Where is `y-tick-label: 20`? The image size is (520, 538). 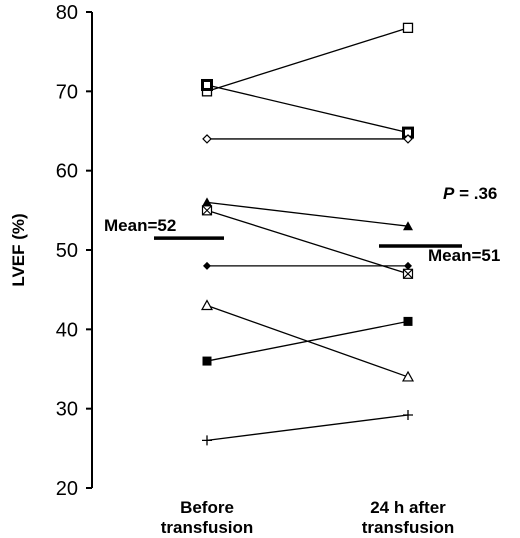 y-tick-label: 20 is located at coordinates (67, 489).